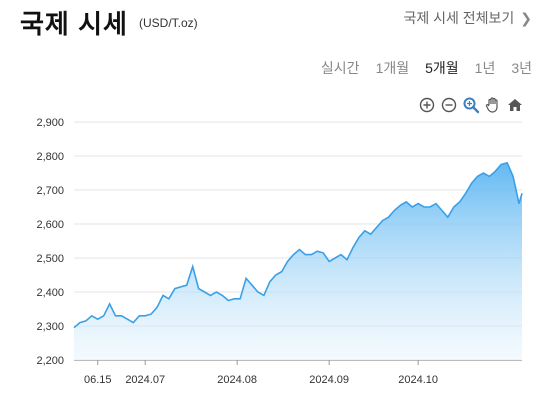 This screenshot has height=415, width=548. Describe the element at coordinates (515, 105) in the screenshot. I see `home-icon` at that location.